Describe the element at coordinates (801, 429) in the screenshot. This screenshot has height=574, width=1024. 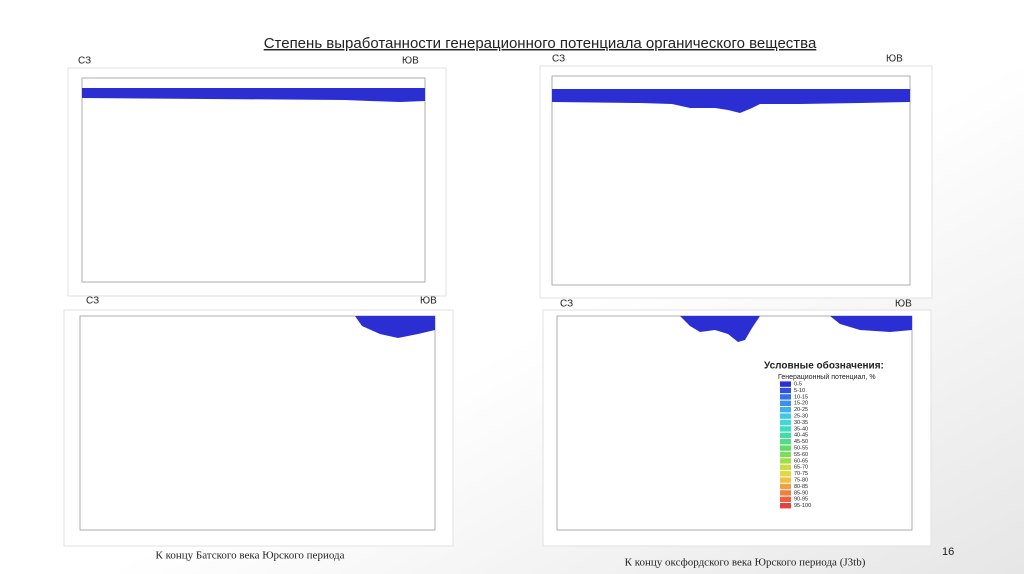
I see `legend-label: 35-40` at that location.